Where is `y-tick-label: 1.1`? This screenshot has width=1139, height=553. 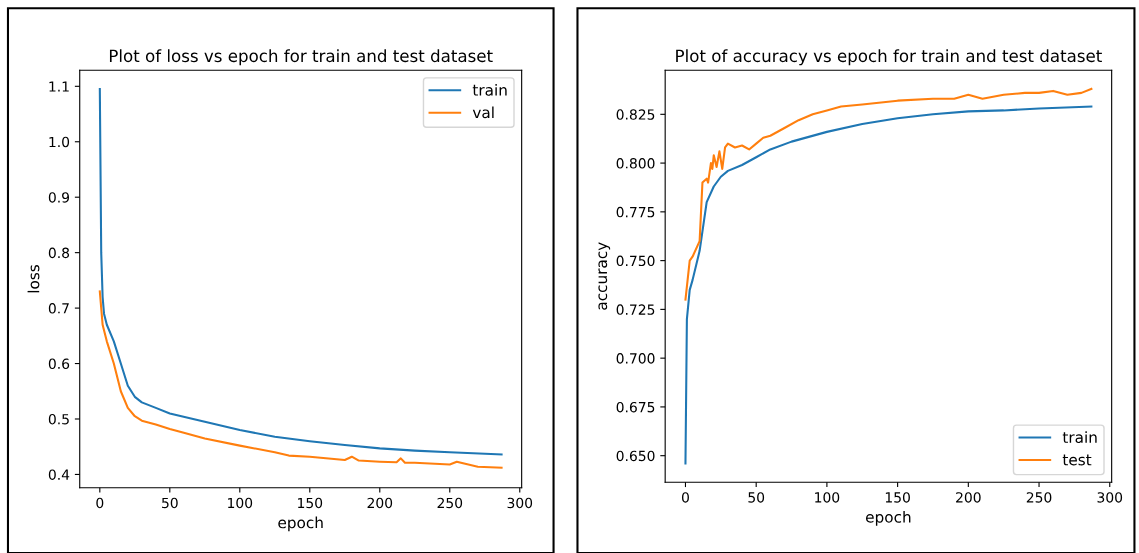
y-tick-label: 1.1 is located at coordinates (59, 86).